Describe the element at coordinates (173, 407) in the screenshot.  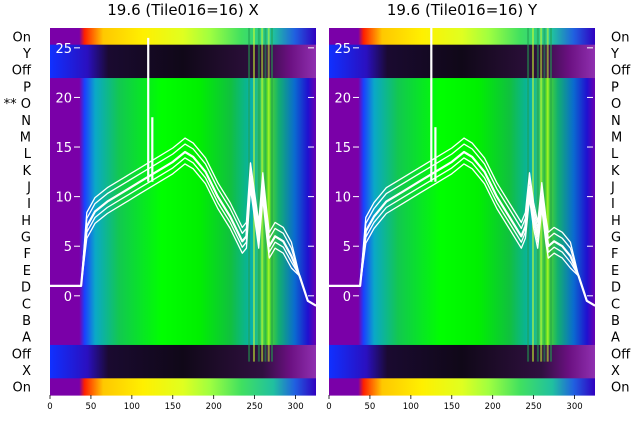
I see `x-tick-label: 150` at that location.